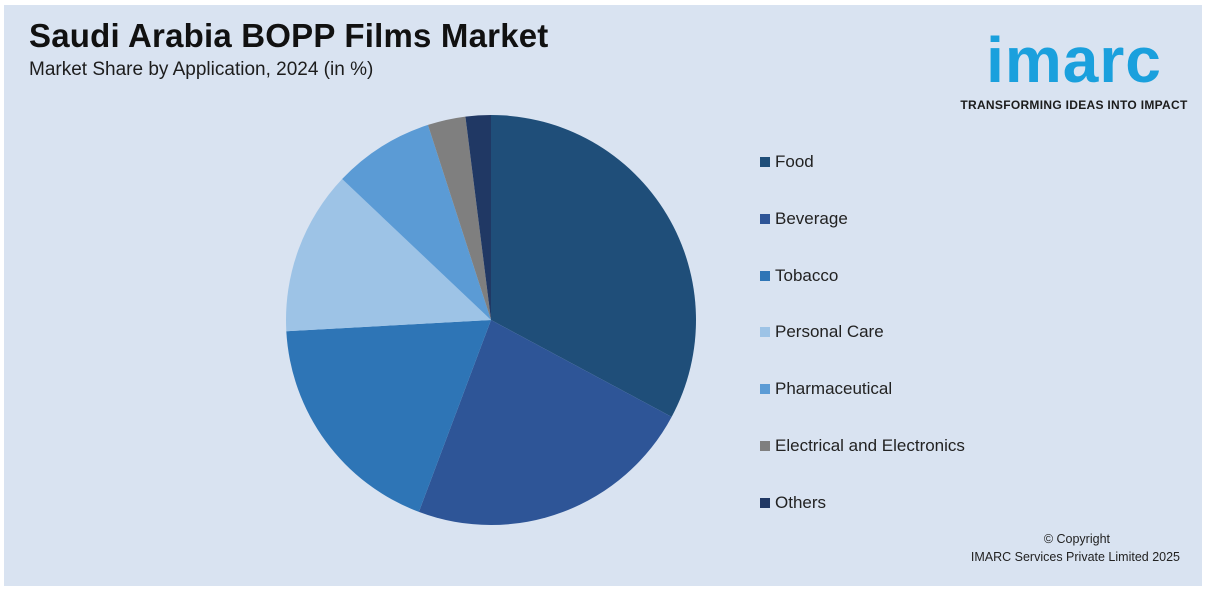 This screenshot has height=598, width=1216. I want to click on legend-item-food: Food, so click(910, 162).